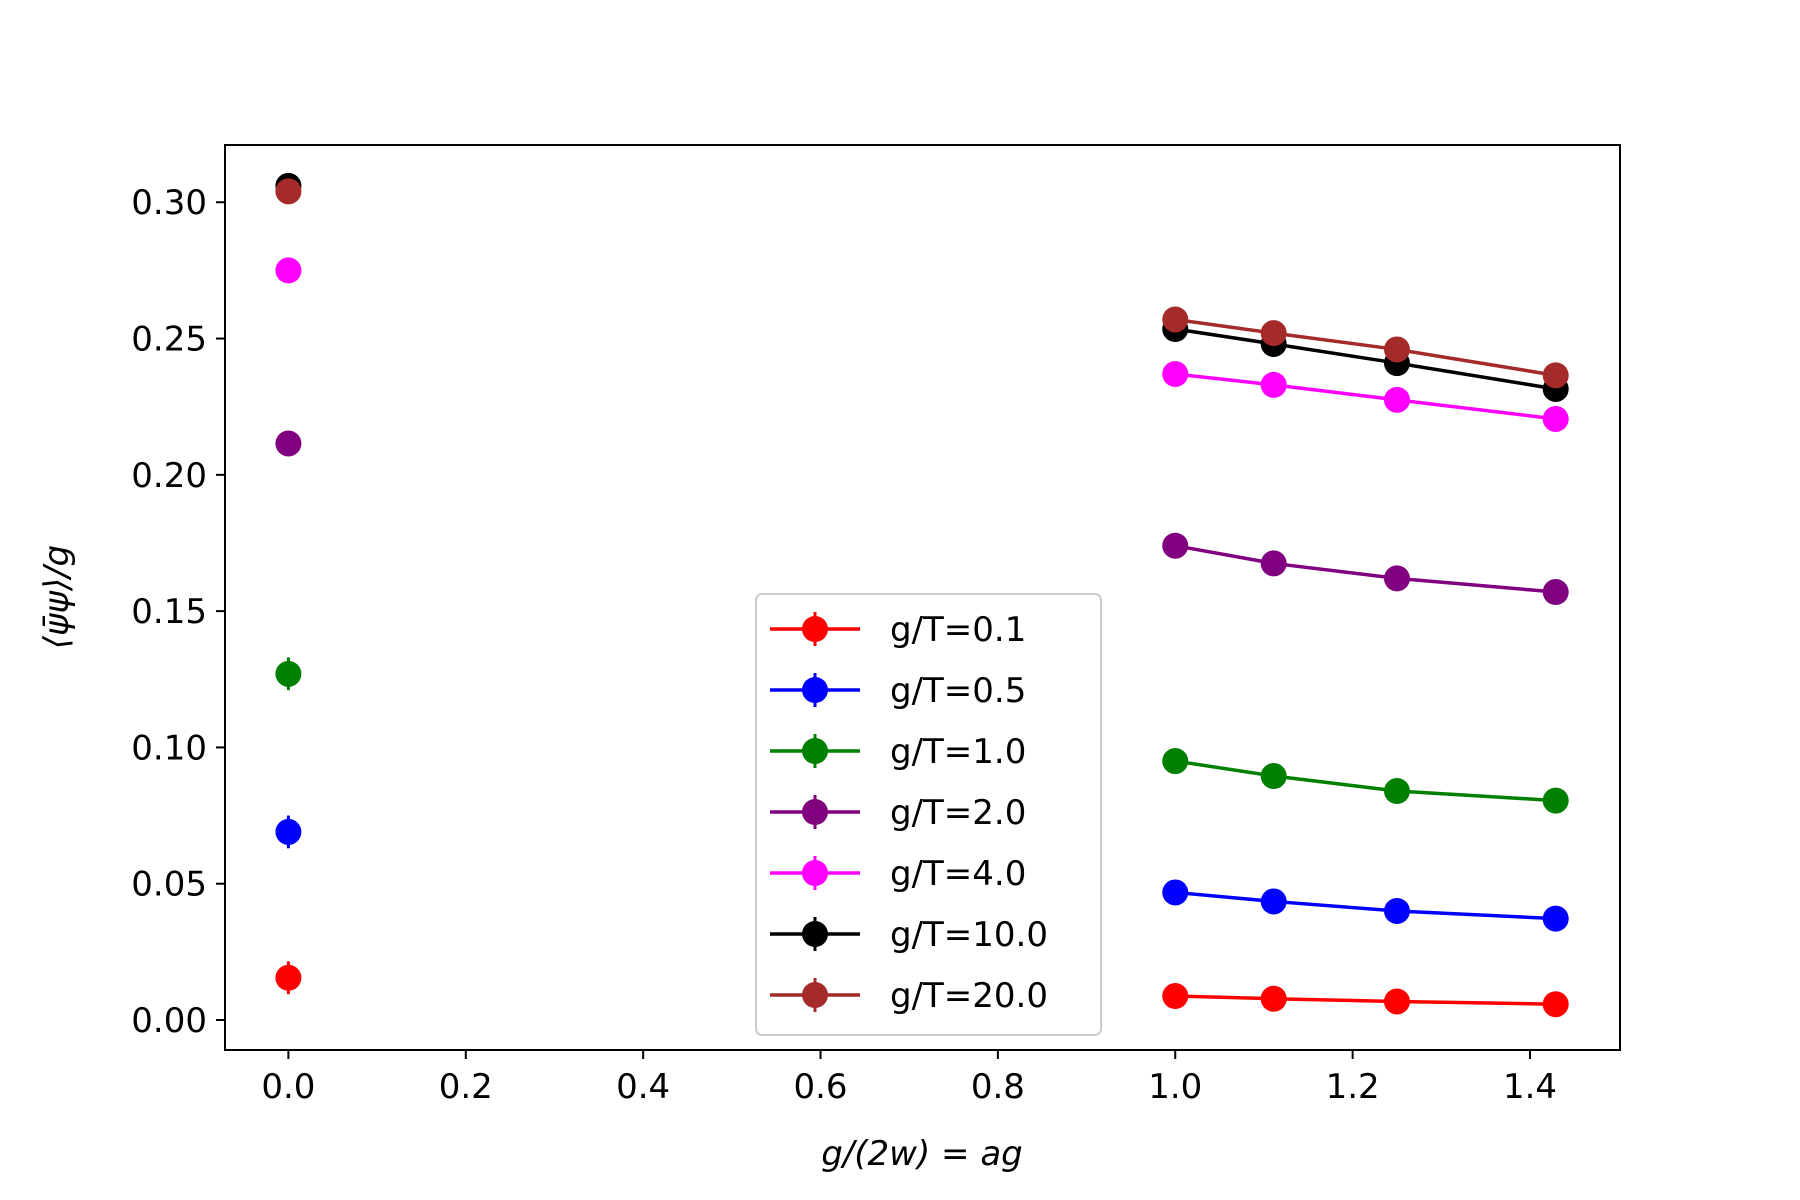  What do you see at coordinates (466, 1087) in the screenshot?
I see `x-tick-label: 0.2` at bounding box center [466, 1087].